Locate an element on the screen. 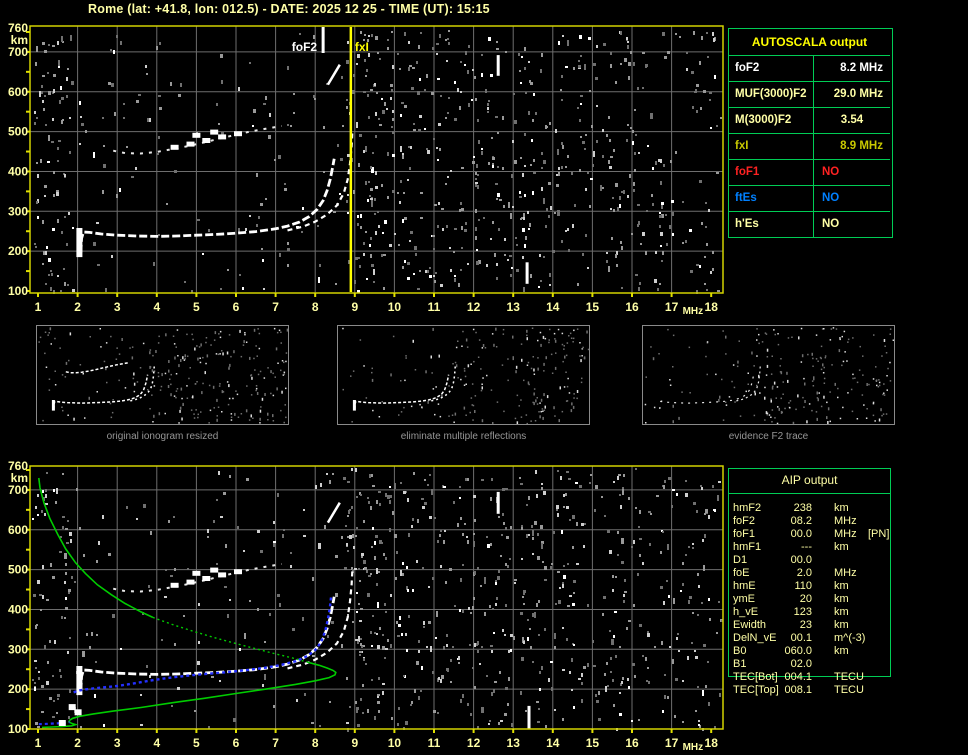  aip-table-header: AIP output is located at coordinates (809, 480).